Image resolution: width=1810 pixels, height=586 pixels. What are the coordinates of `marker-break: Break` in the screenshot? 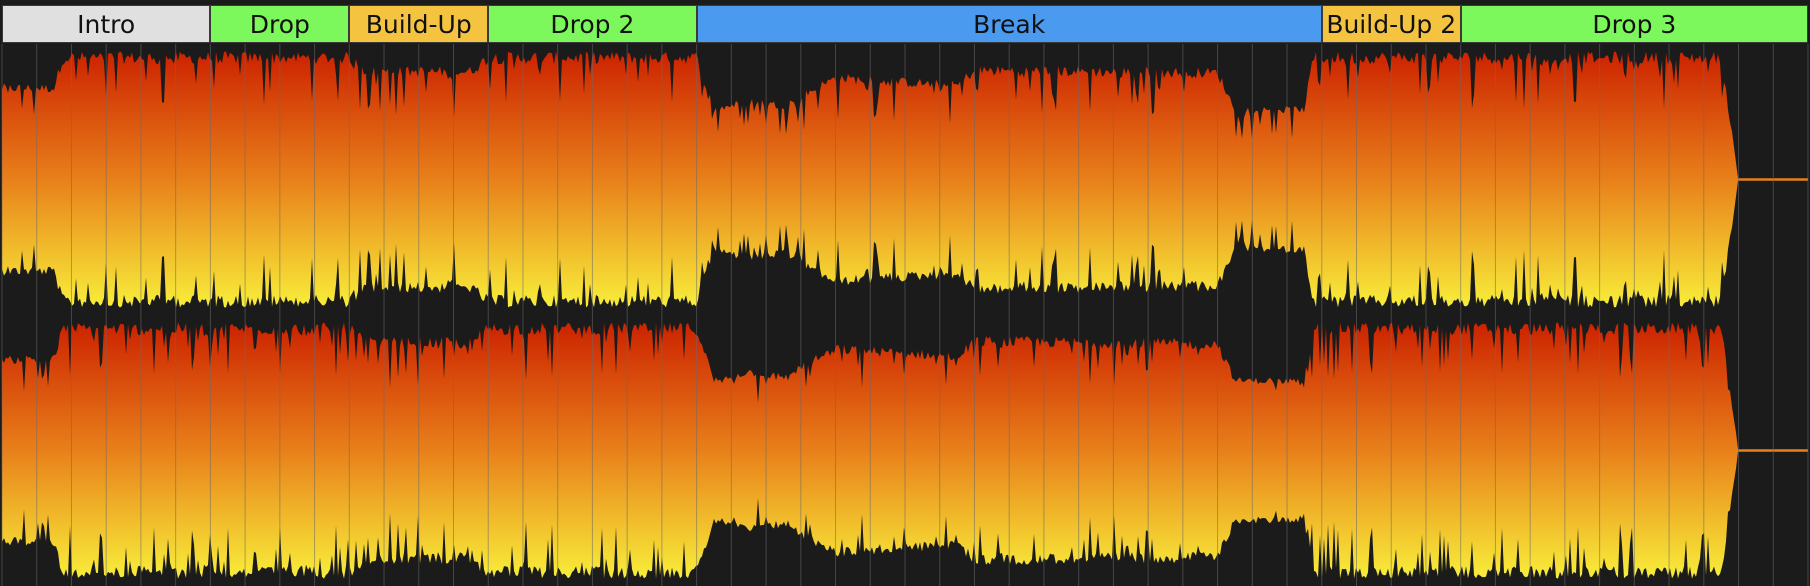 It's located at (1009, 24).